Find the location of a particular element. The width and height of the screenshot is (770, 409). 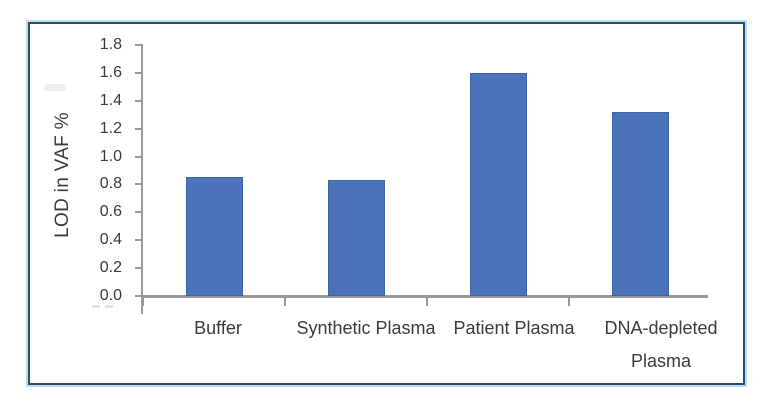

y-axis-line is located at coordinates (142, 179).